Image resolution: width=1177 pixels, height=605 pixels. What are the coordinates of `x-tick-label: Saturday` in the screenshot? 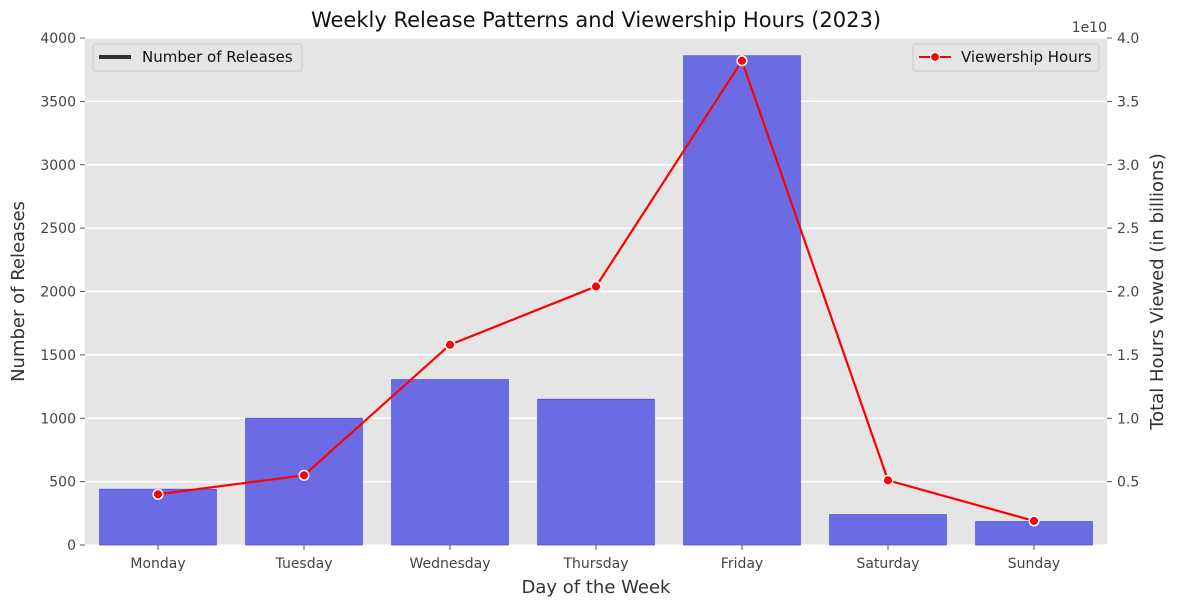 It's located at (887, 564).